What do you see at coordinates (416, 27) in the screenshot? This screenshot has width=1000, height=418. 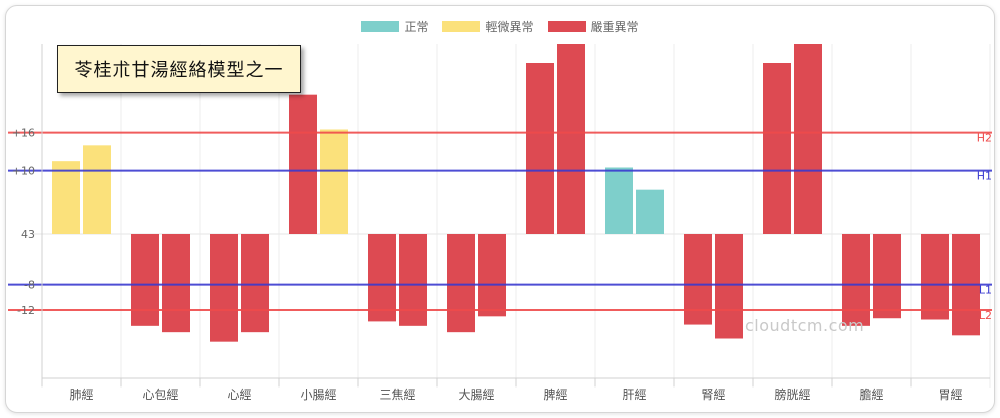 I see `legend-label-normal: 正常` at bounding box center [416, 27].